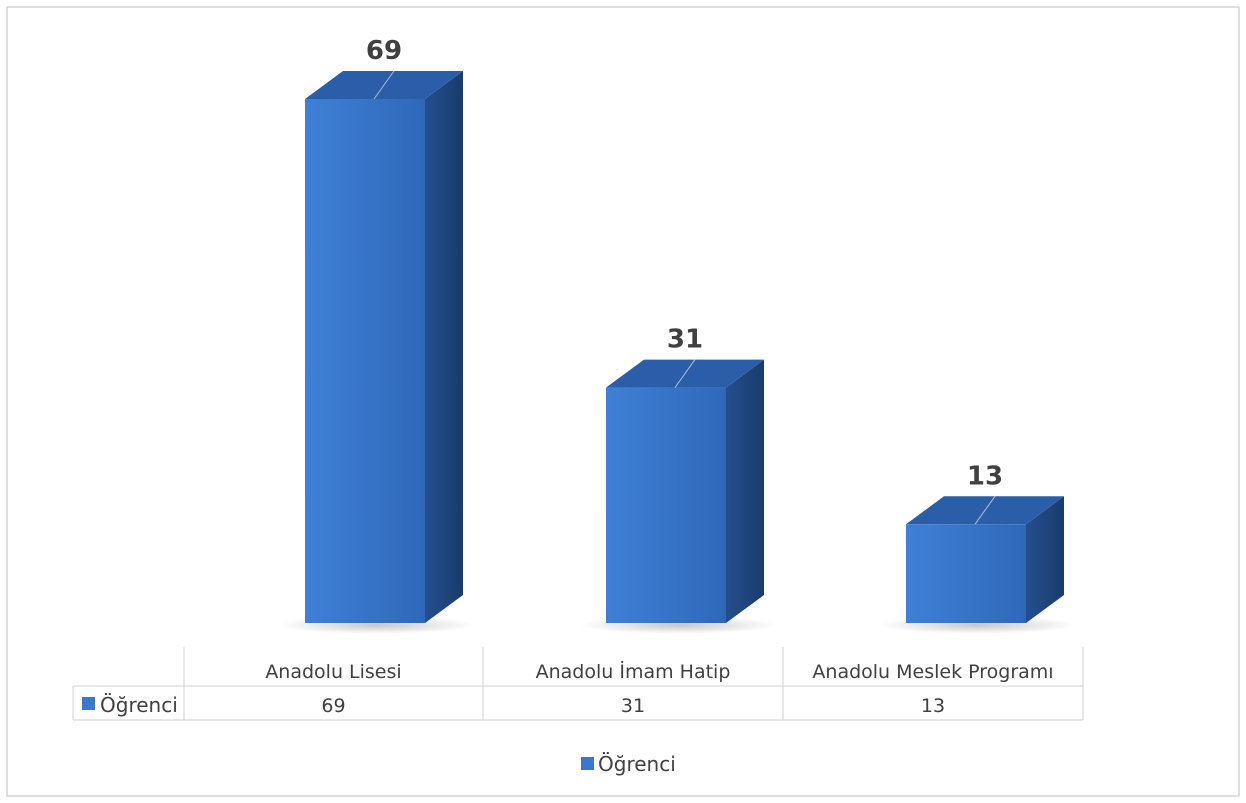 This screenshot has width=1246, height=803. What do you see at coordinates (365, 361) in the screenshot?
I see `bar-anadolu-lisesi` at bounding box center [365, 361].